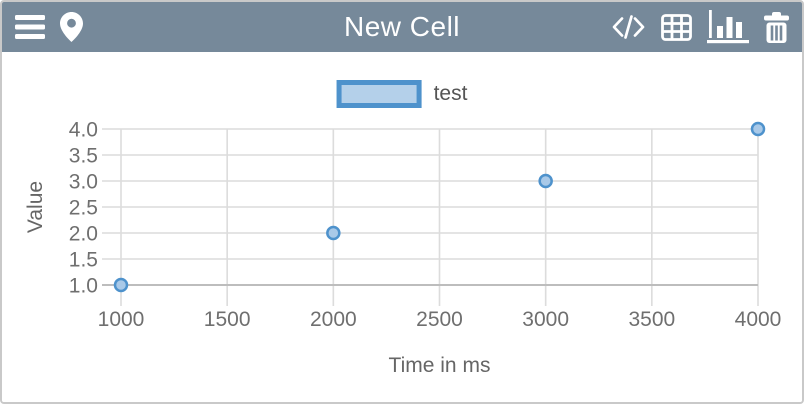 This screenshot has height=404, width=804. I want to click on menu-icon, so click(30, 27).